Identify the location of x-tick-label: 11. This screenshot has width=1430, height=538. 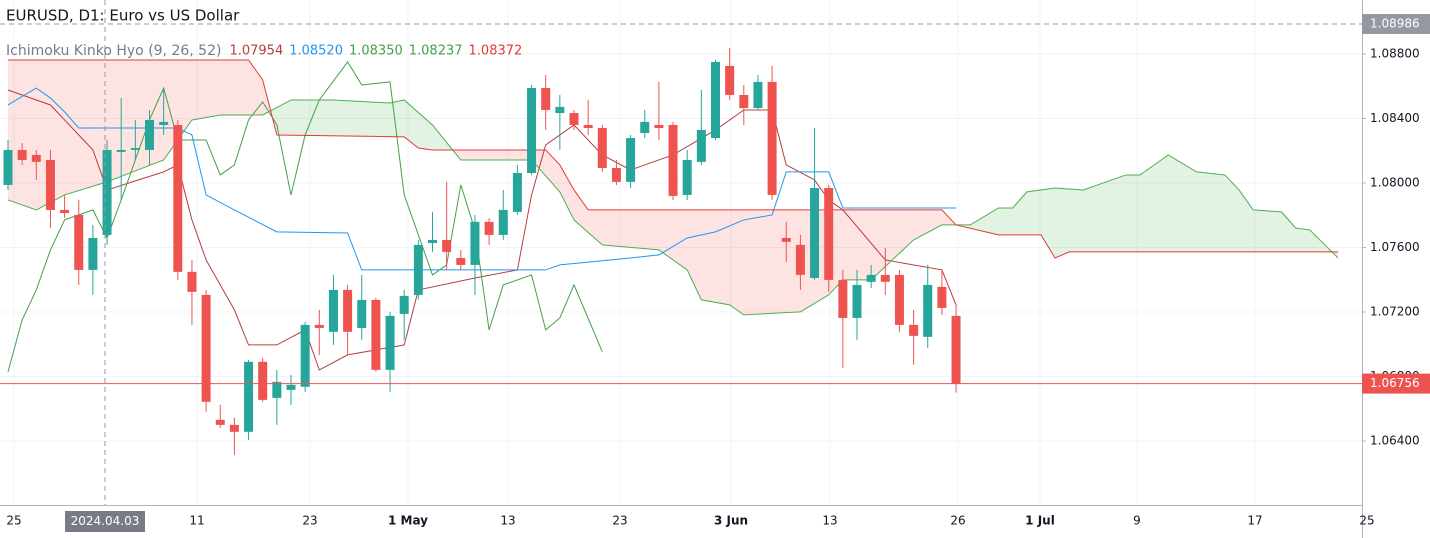
(196, 521).